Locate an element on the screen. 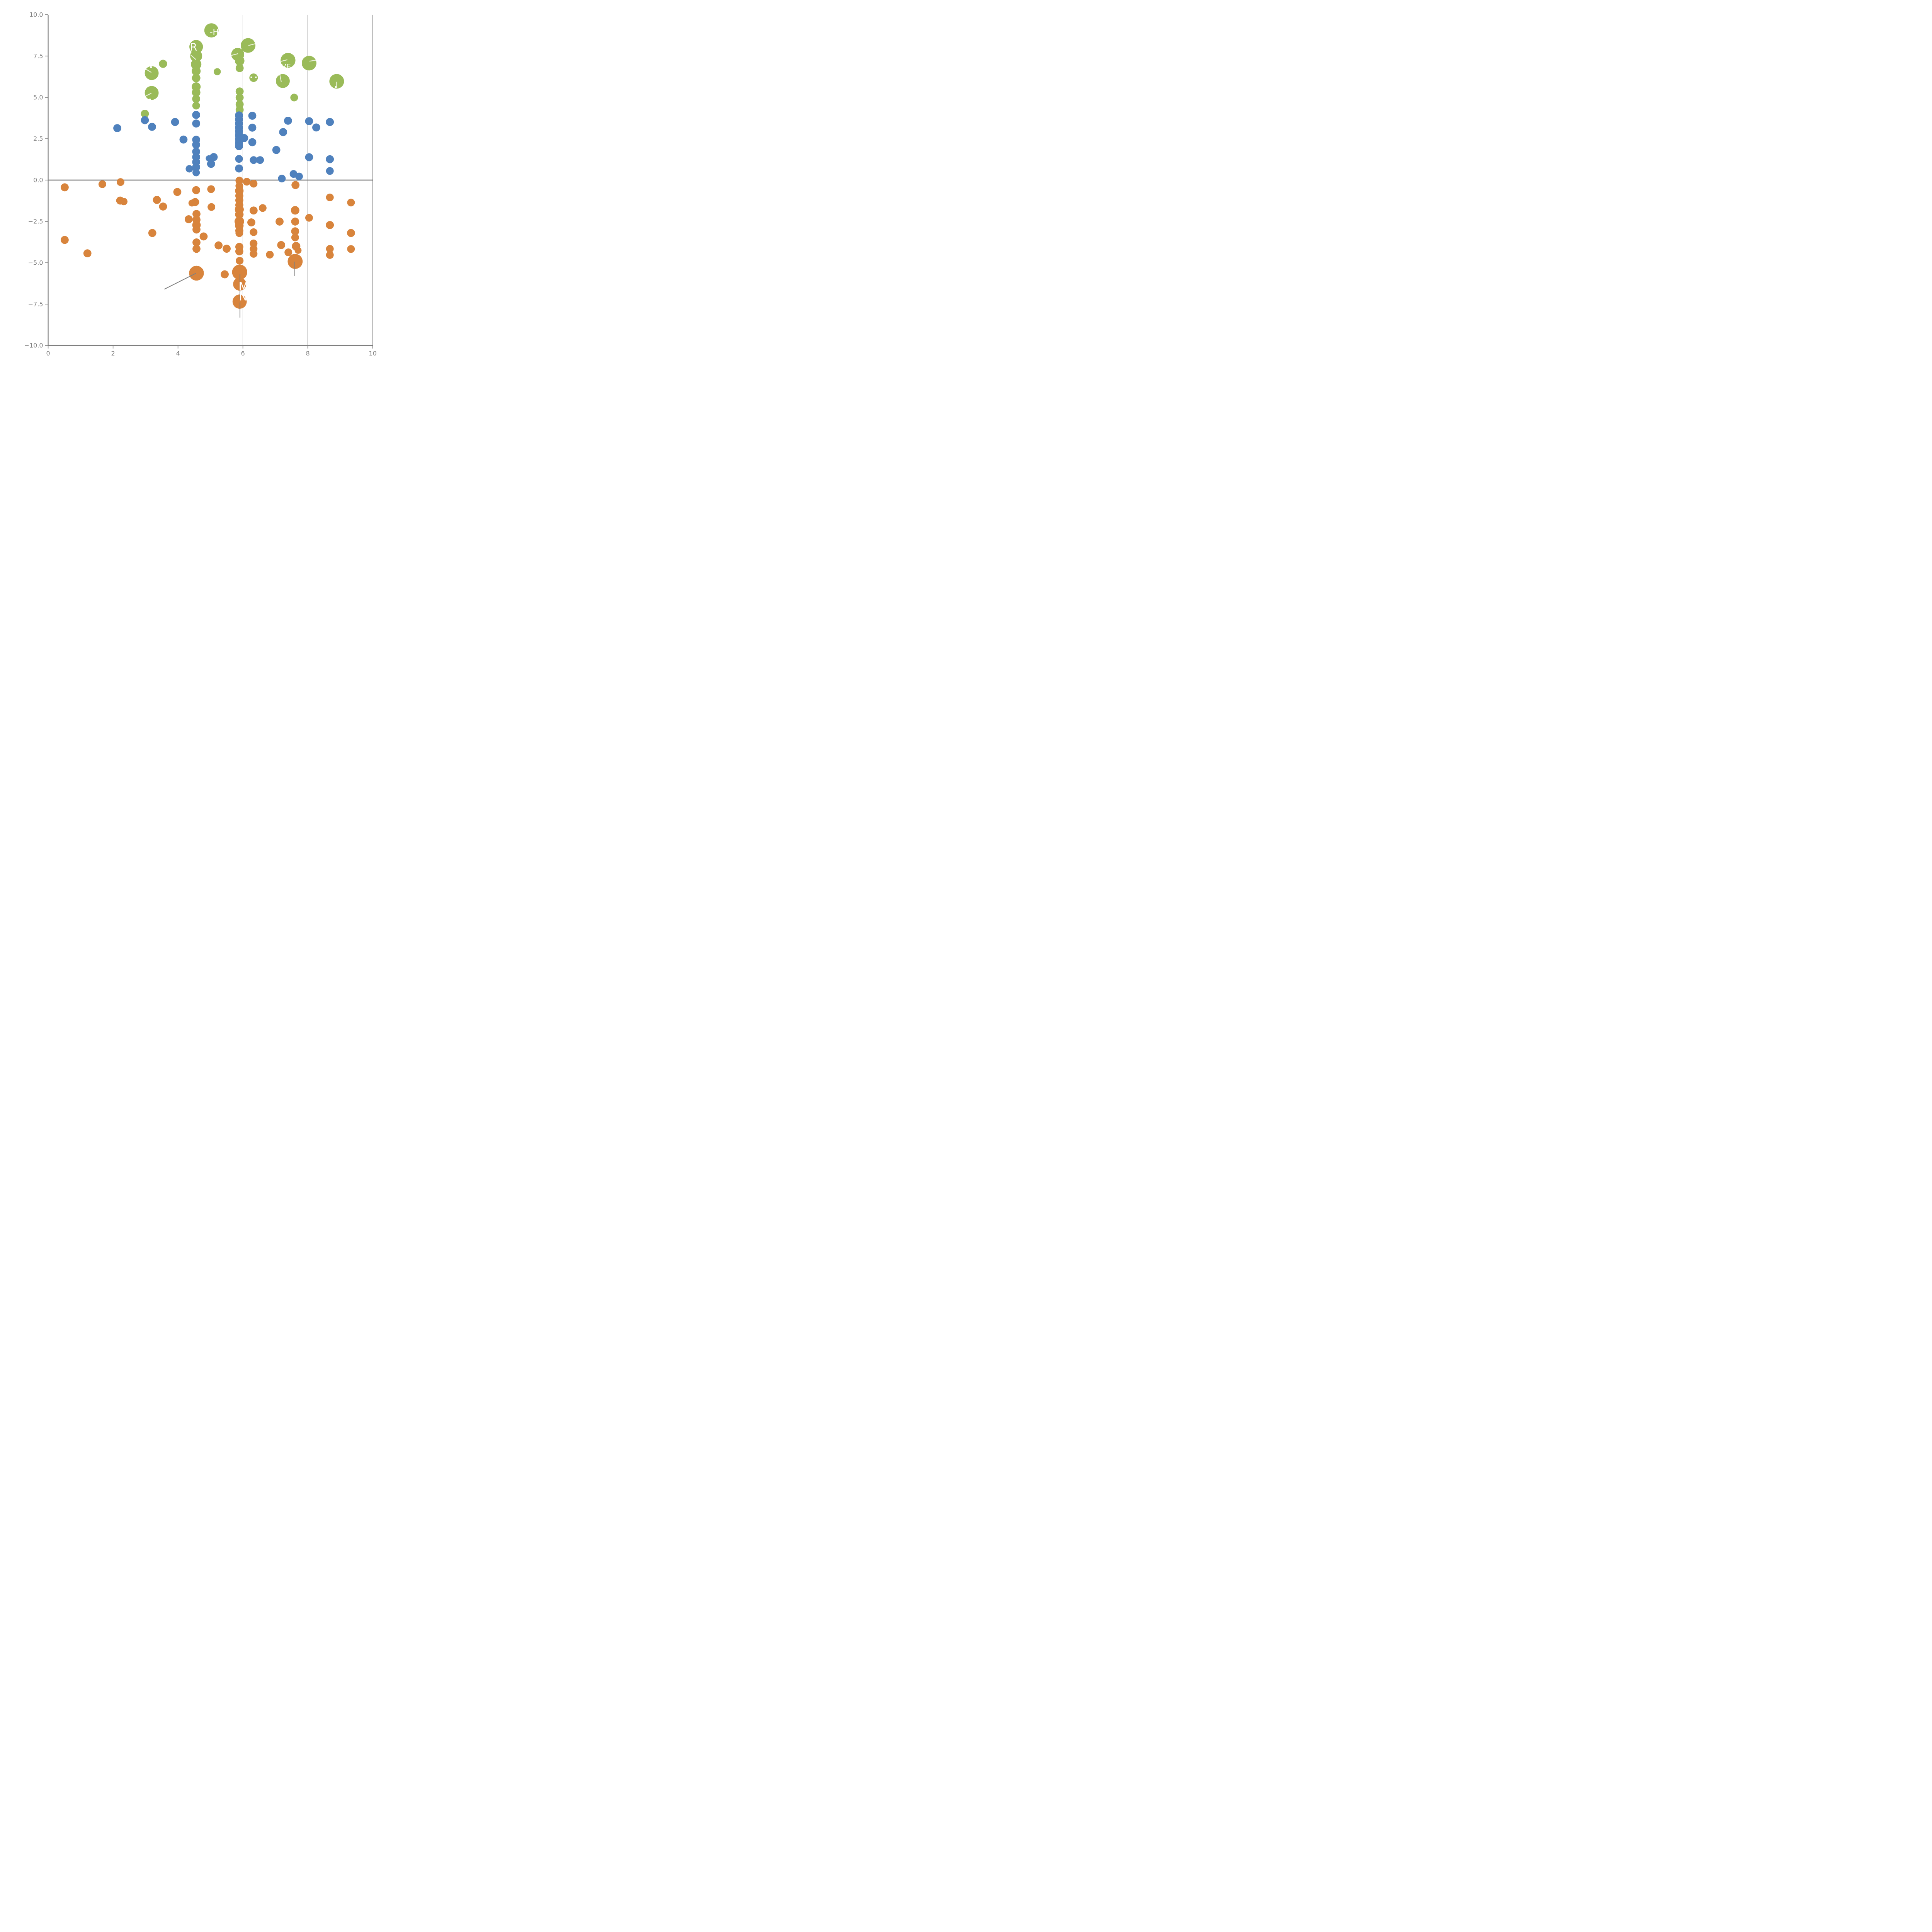 This screenshot has width=1932, height=1932. y-tick-label: −5.0 is located at coordinates (35, 263).